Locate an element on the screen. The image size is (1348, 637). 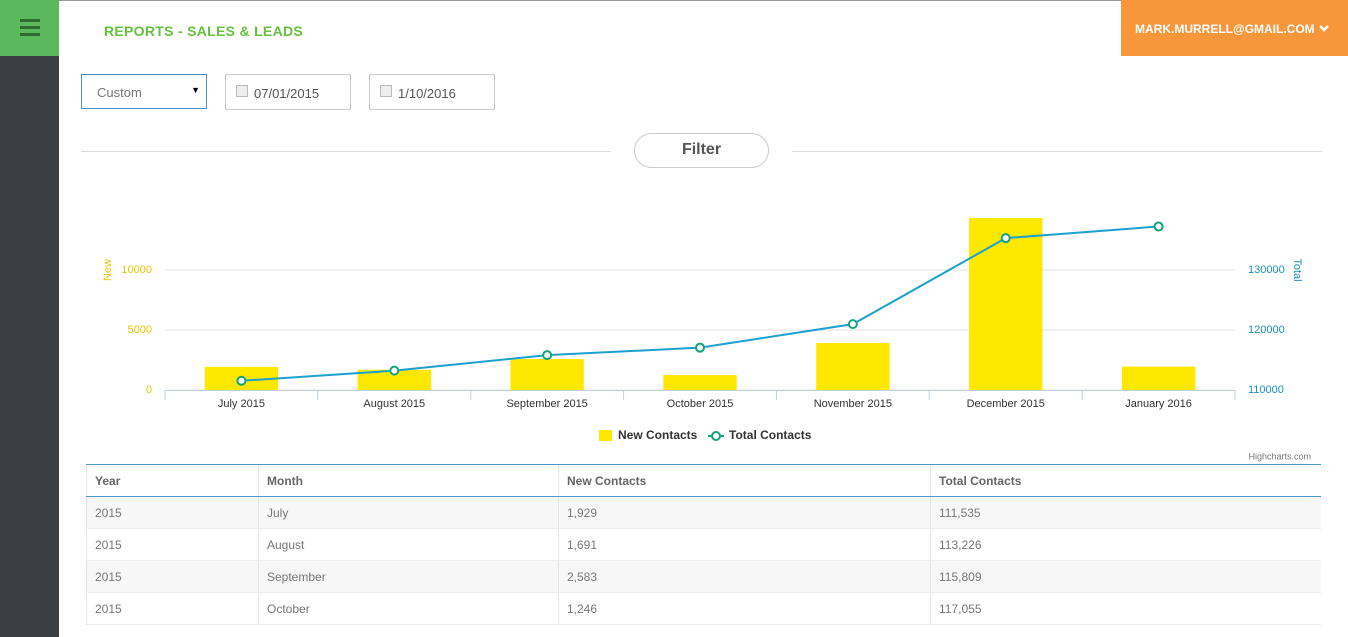
y2-axis-title: Total is located at coordinates (1297, 269).